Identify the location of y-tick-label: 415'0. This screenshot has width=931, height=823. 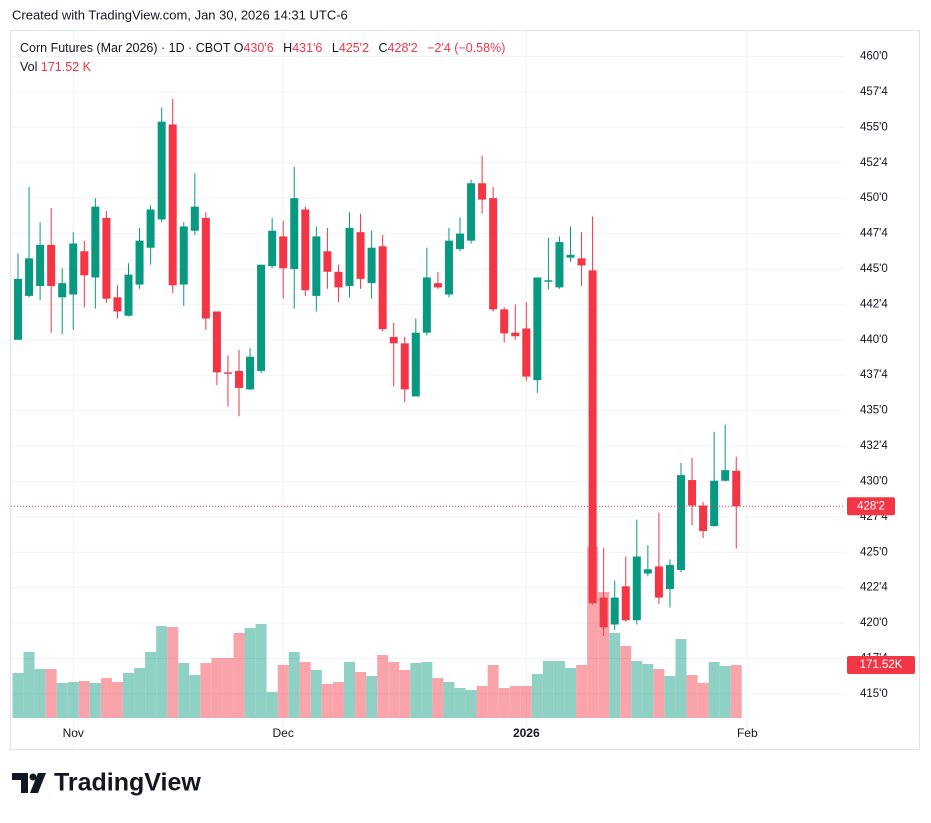
(874, 694).